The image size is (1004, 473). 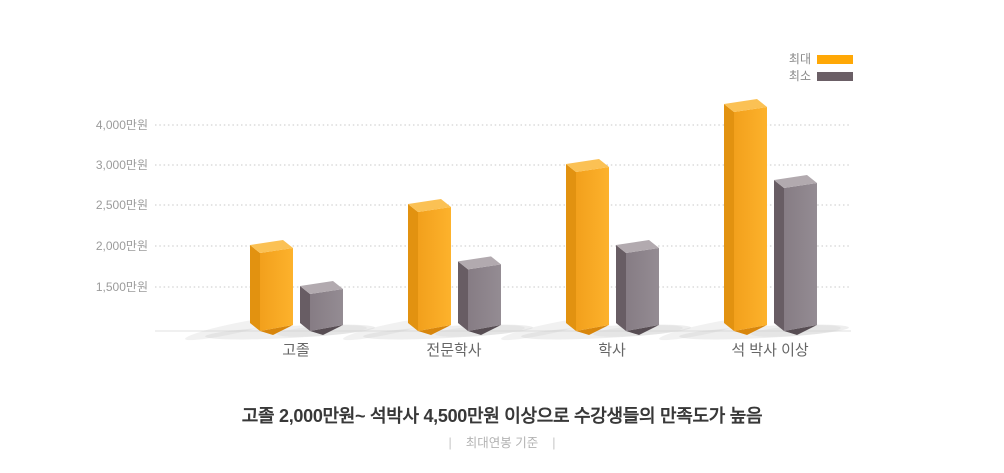 I want to click on legend-item-1: 최소, so click(x=821, y=76).